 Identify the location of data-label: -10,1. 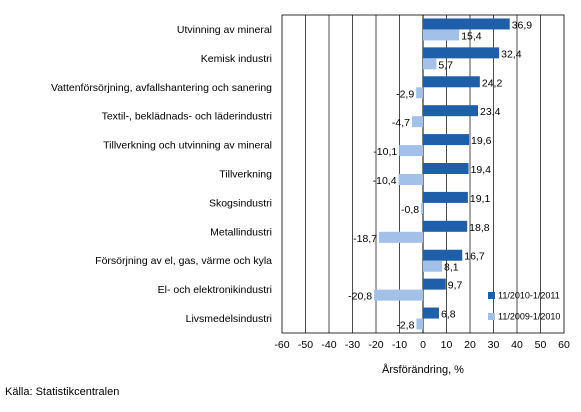
(385, 152).